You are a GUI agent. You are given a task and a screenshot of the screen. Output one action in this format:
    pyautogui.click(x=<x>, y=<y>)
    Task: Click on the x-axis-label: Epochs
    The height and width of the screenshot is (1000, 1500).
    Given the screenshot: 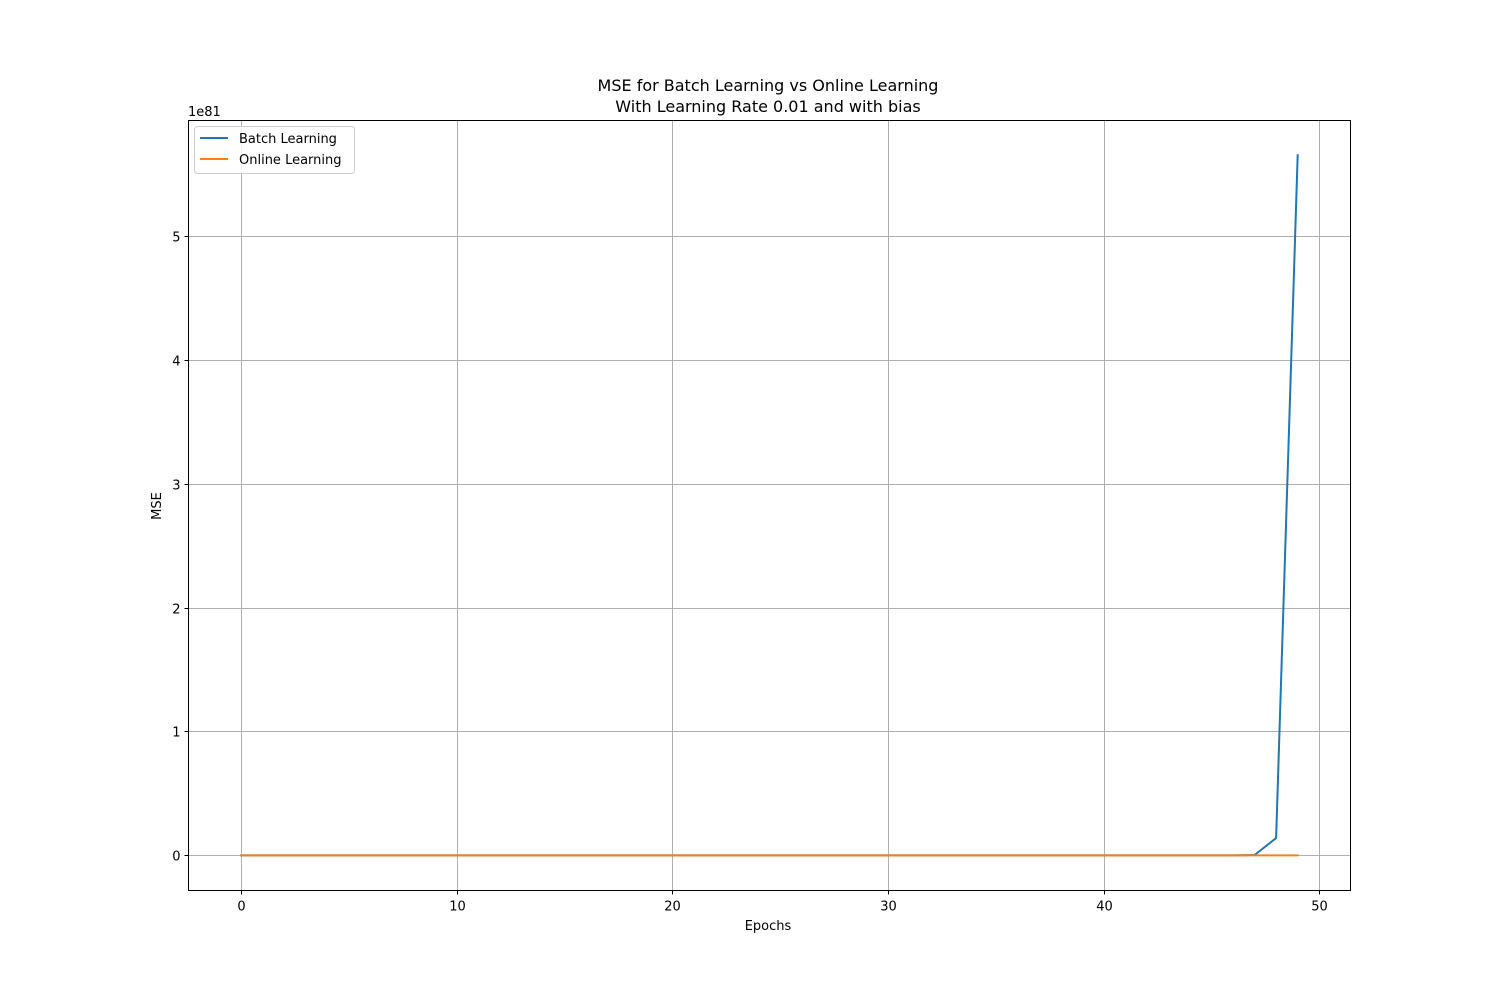 What is the action you would take?
    pyautogui.click(x=768, y=926)
    